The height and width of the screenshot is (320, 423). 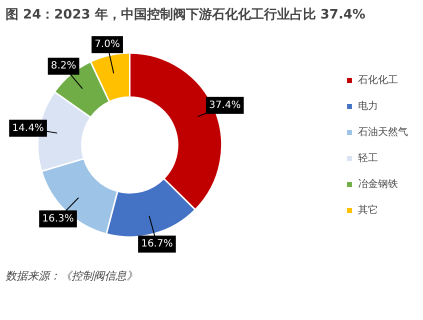 I want to click on data-label: 37.4%, so click(x=224, y=105).